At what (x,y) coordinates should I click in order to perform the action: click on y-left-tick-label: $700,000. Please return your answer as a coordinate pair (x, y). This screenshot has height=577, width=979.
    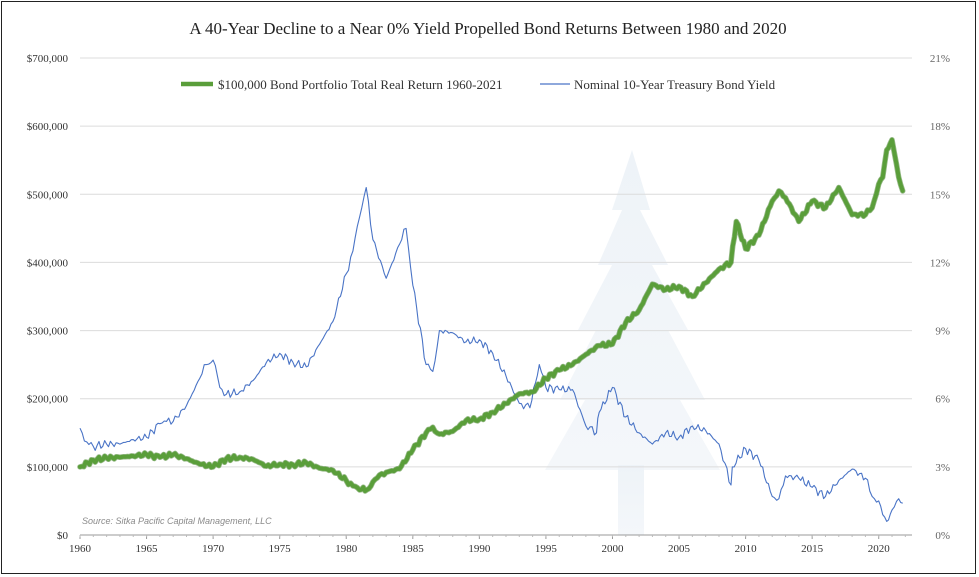
    Looking at the image, I should click on (48, 59).